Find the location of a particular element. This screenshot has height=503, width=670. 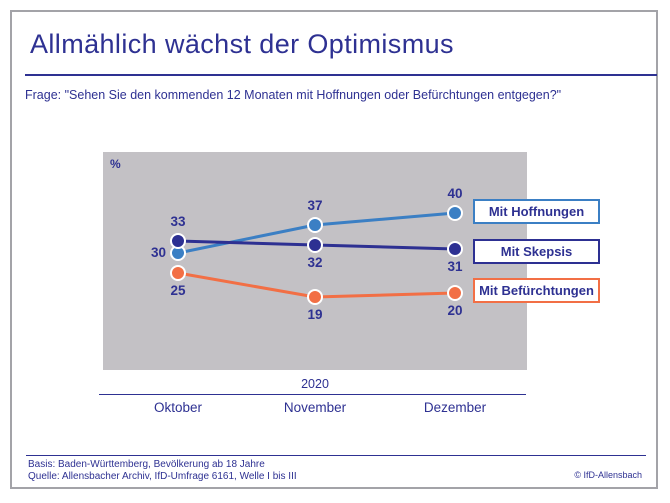

legend-item-skepsis: Mit Skepsis is located at coordinates (536, 251).